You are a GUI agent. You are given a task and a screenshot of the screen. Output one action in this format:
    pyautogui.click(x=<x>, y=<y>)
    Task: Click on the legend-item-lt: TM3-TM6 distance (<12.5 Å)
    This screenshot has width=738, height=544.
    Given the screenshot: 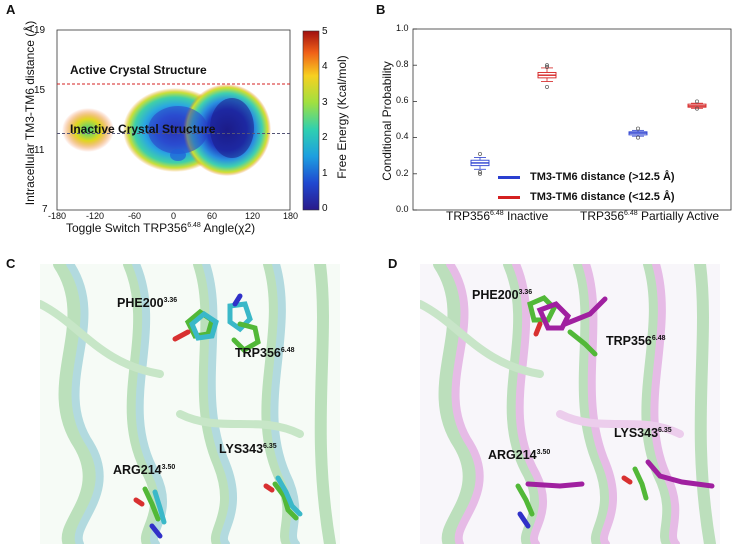 What is the action you would take?
    pyautogui.click(x=586, y=197)
    